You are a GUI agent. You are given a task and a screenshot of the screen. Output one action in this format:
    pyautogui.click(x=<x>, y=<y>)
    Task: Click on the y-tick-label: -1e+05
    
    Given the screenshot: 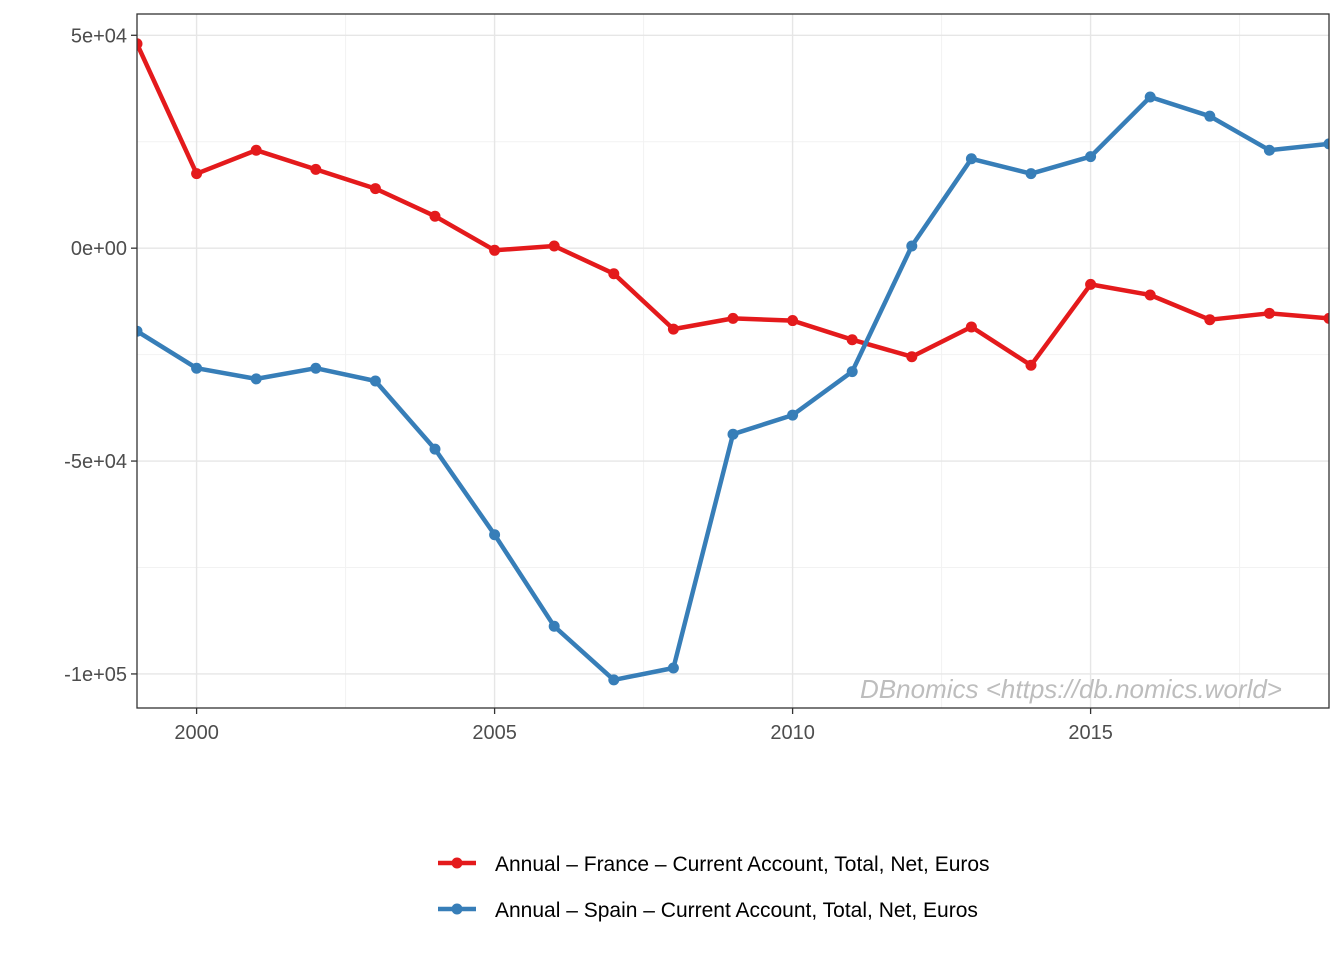 What is the action you would take?
    pyautogui.click(x=95, y=675)
    